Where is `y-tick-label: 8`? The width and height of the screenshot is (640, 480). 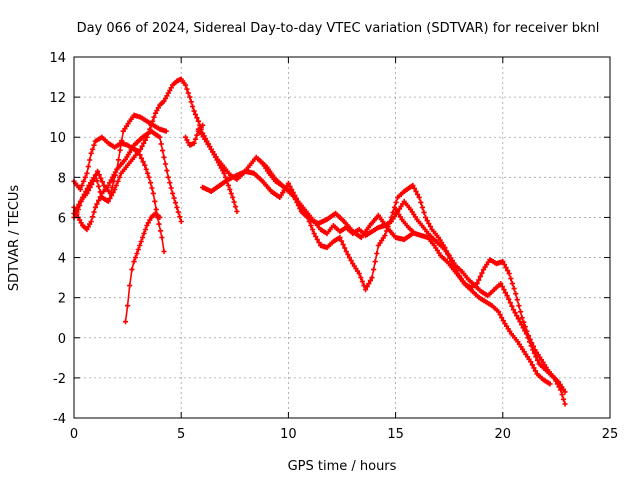
y-tick-label: 8 is located at coordinates (62, 178).